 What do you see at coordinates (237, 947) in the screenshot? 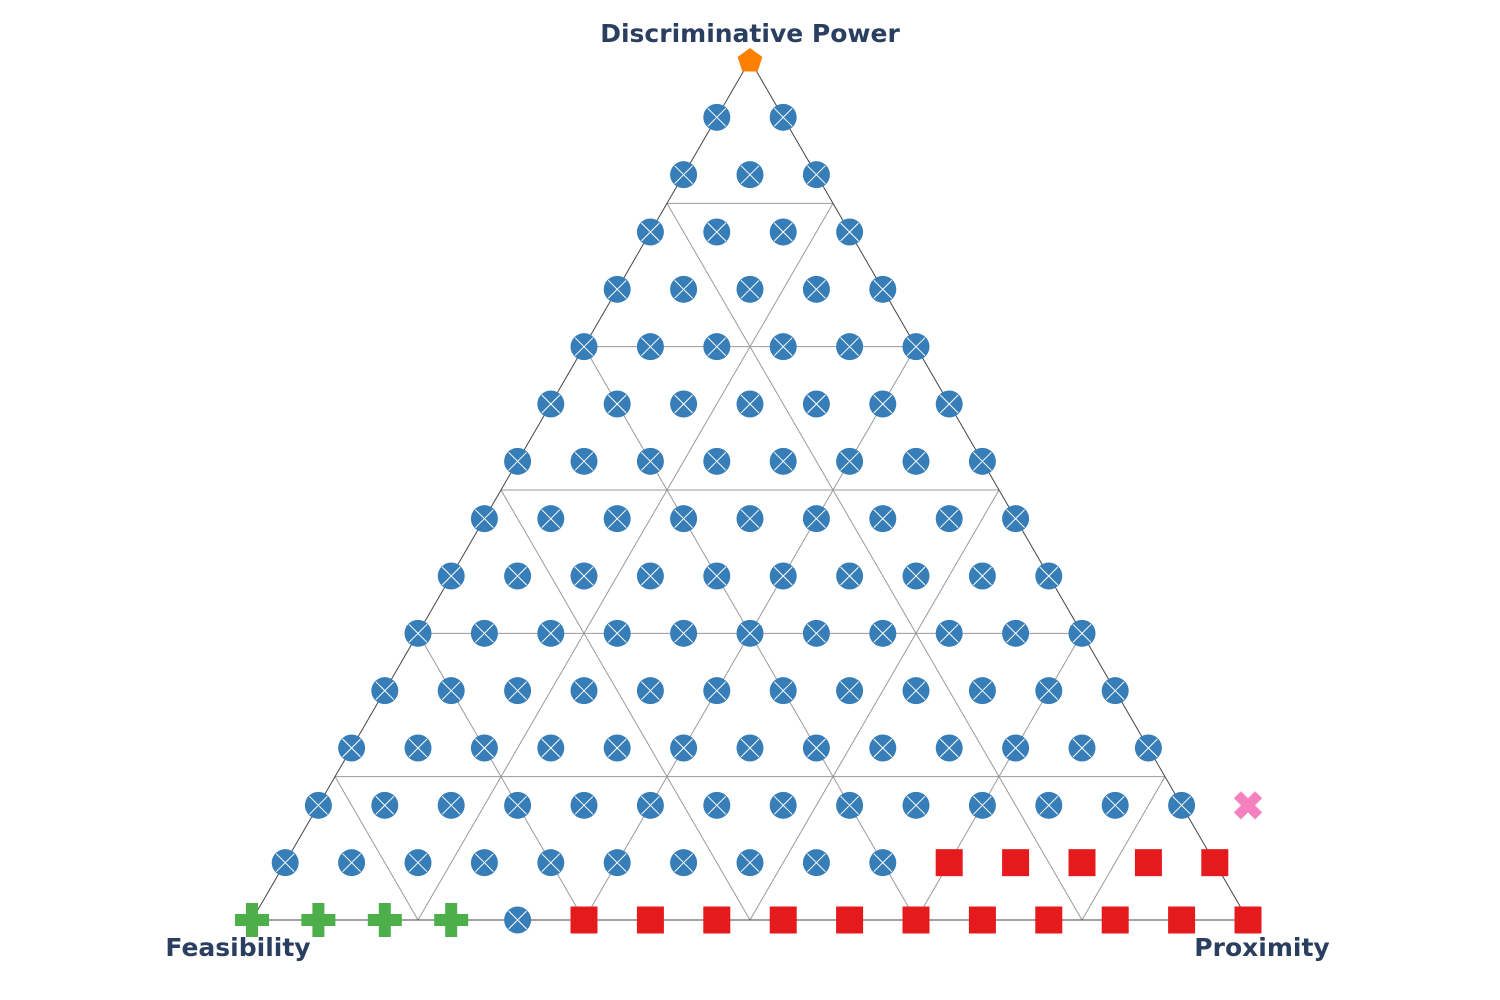
I see `axis-title-left: Feasibility` at bounding box center [237, 947].